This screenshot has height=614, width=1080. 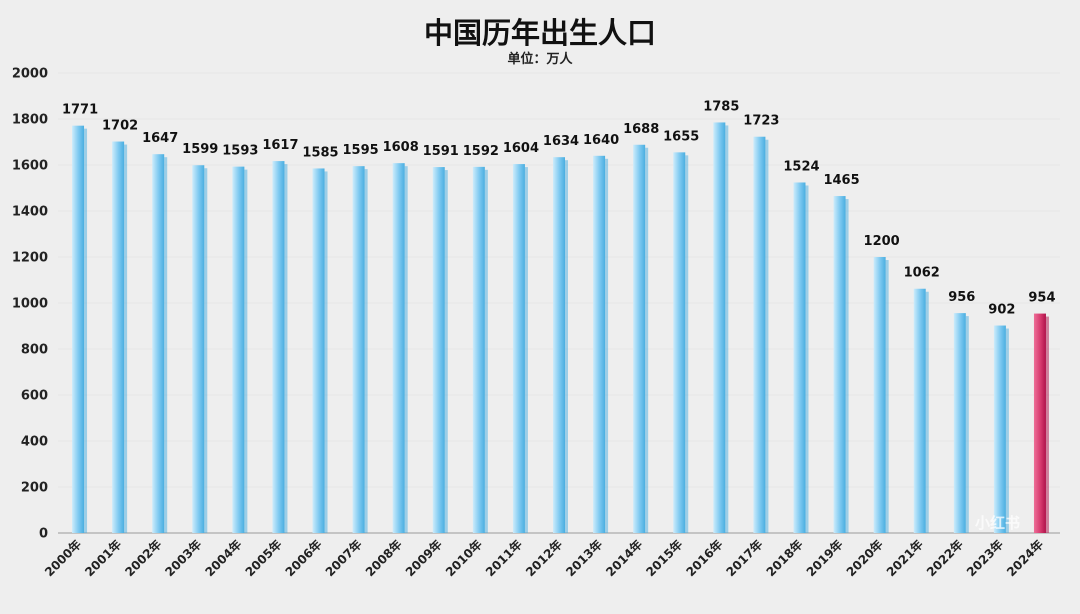 What do you see at coordinates (521, 148) in the screenshot?
I see `data-label: 1604` at bounding box center [521, 148].